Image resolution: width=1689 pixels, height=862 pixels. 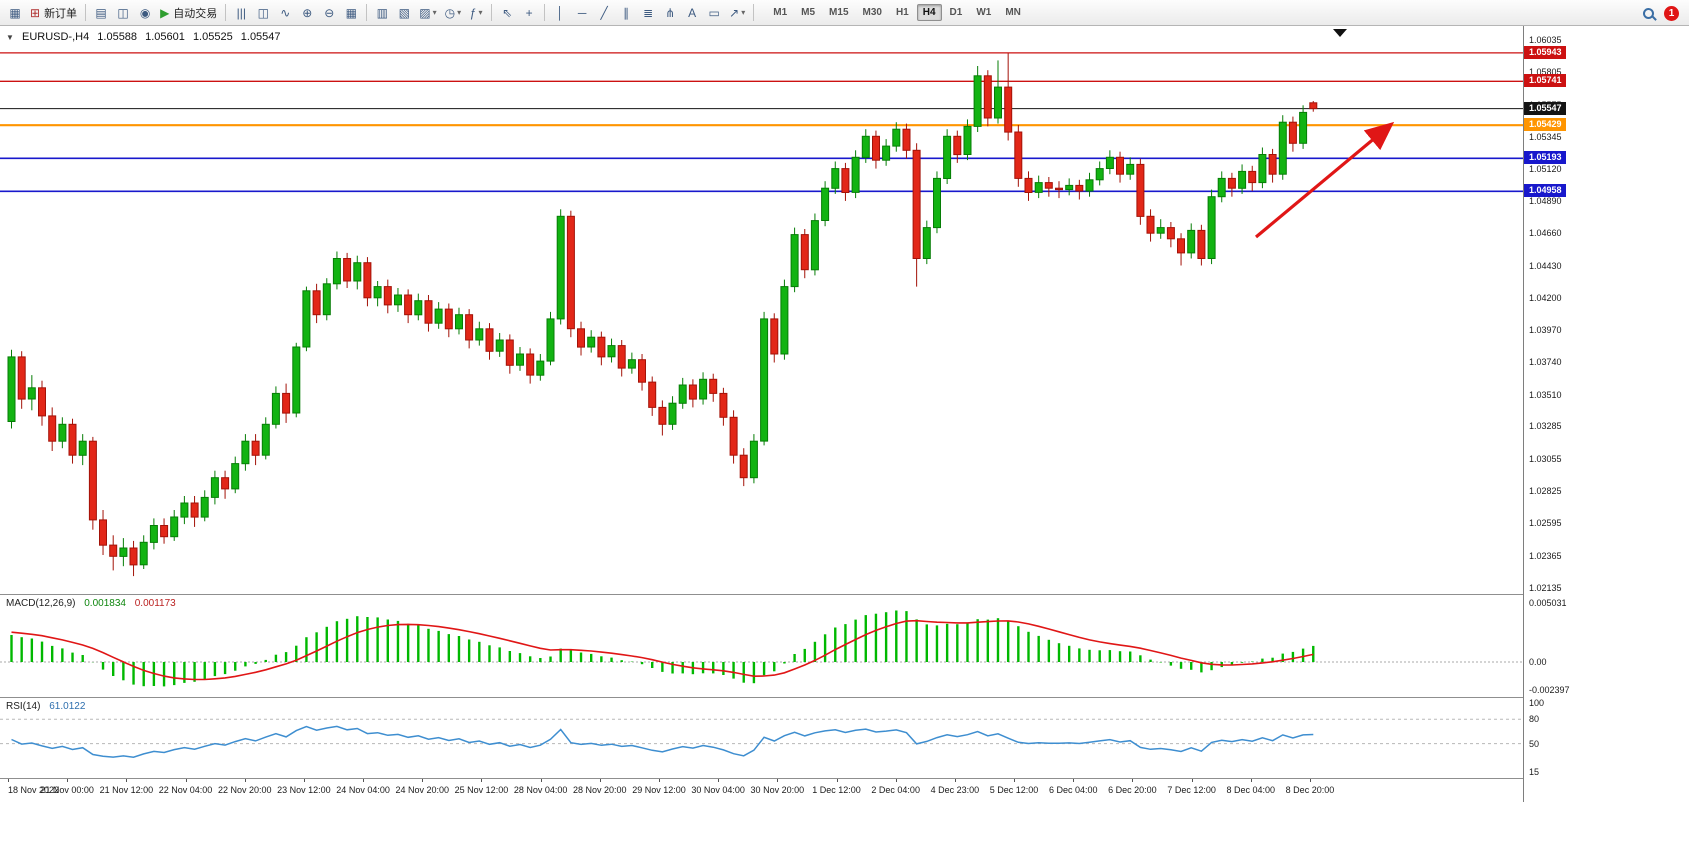 I want to click on timeframe-h1-button: H1, so click(x=902, y=12).